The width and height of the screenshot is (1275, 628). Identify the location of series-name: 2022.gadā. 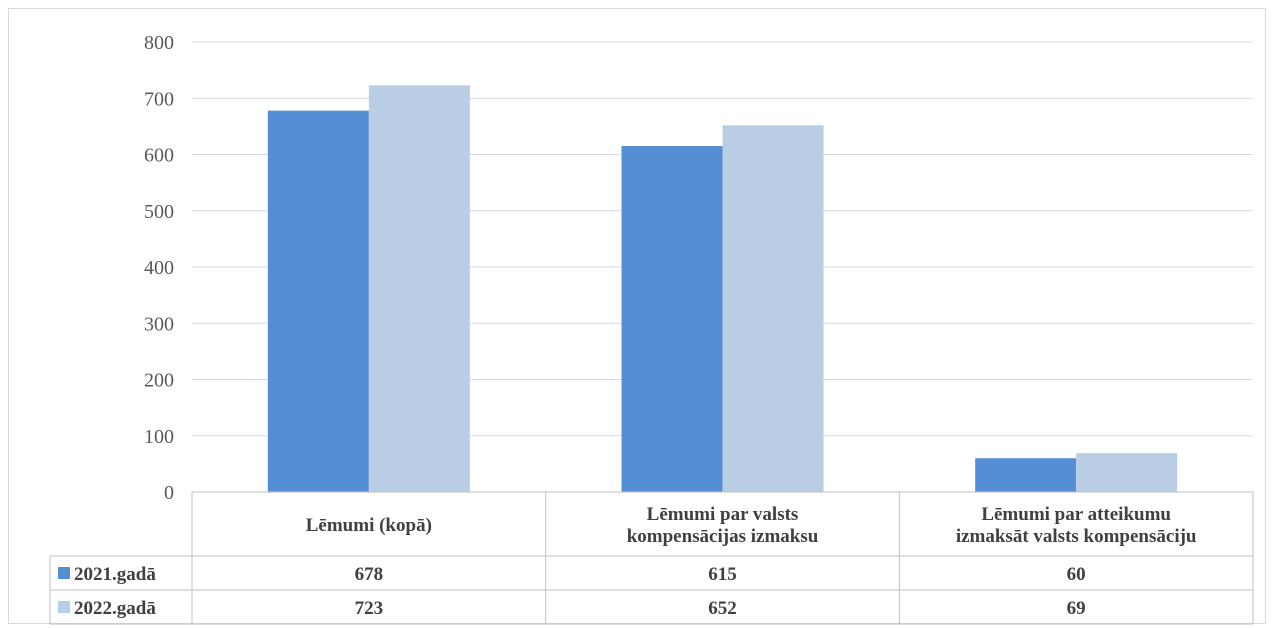
(115, 608).